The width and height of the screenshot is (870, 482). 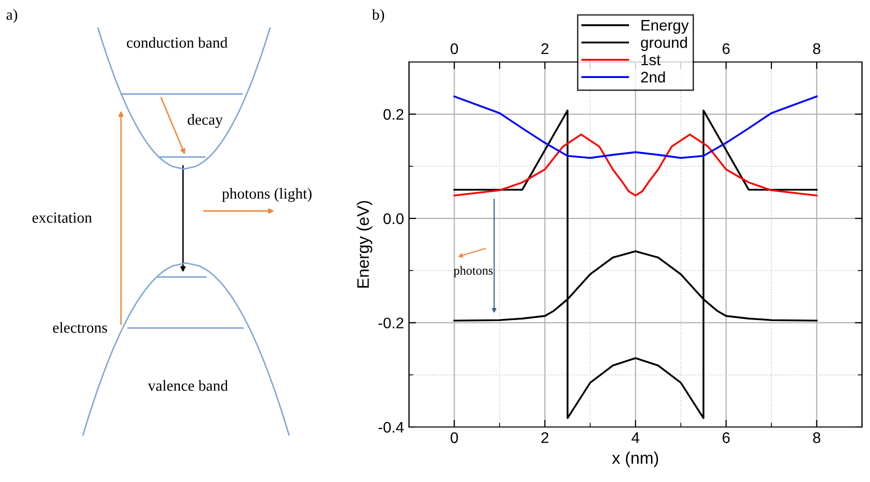 What do you see at coordinates (454, 48) in the screenshot?
I see `x2-tick-label: 0` at bounding box center [454, 48].